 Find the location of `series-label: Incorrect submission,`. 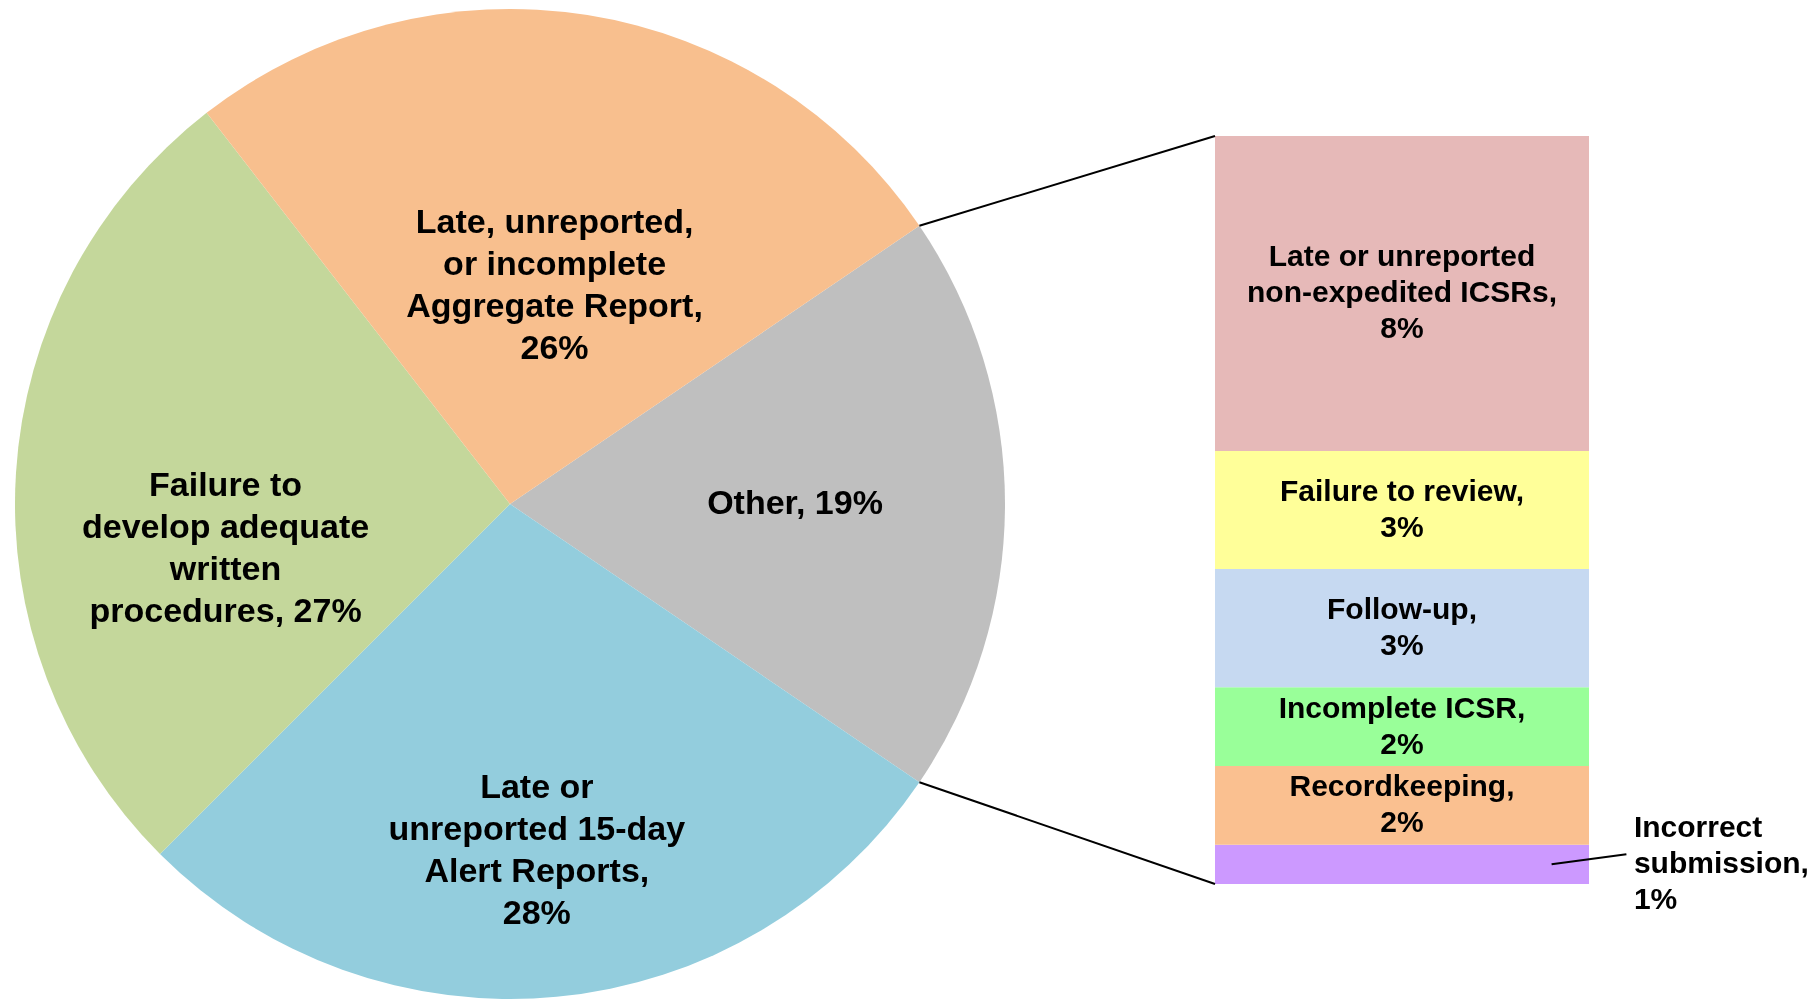

series-label: Incorrect submission, is located at coordinates (1721, 845).